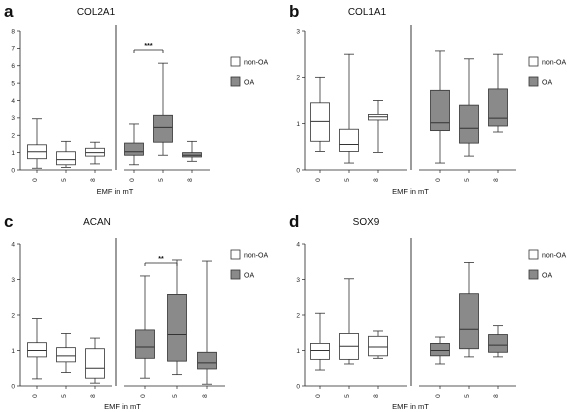  What do you see at coordinates (13, 31) in the screenshot?
I see `y-tick-label: 8` at bounding box center [13, 31].